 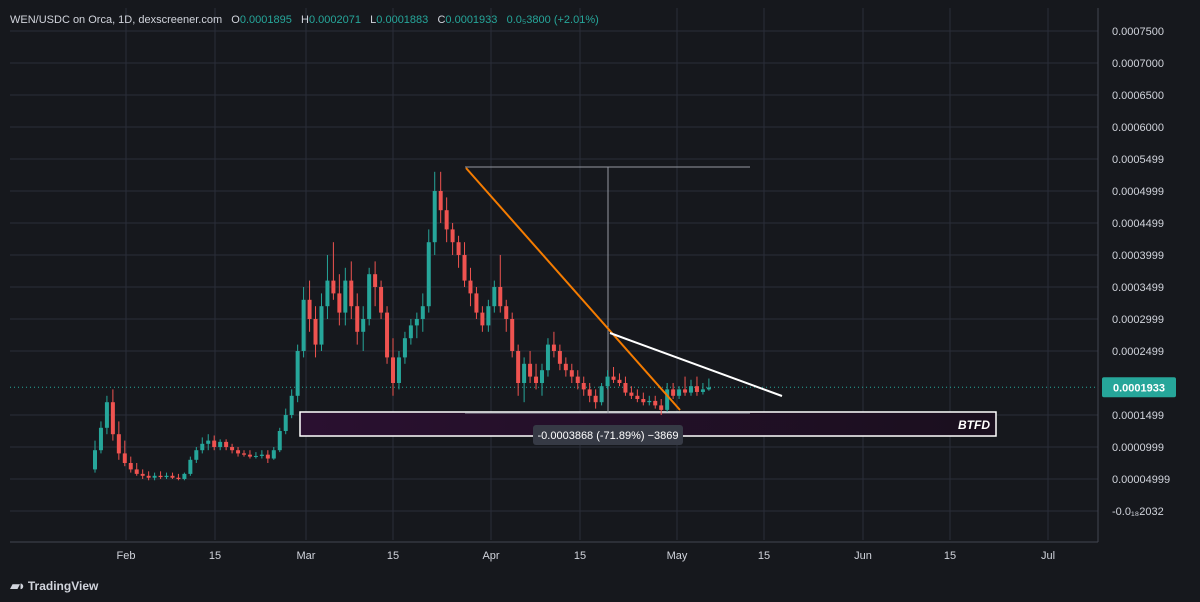 I want to click on time-axis: Feb 15 Mar 15 Apr 15 May 15 Jun 15 Jul, so click(x=554, y=551).